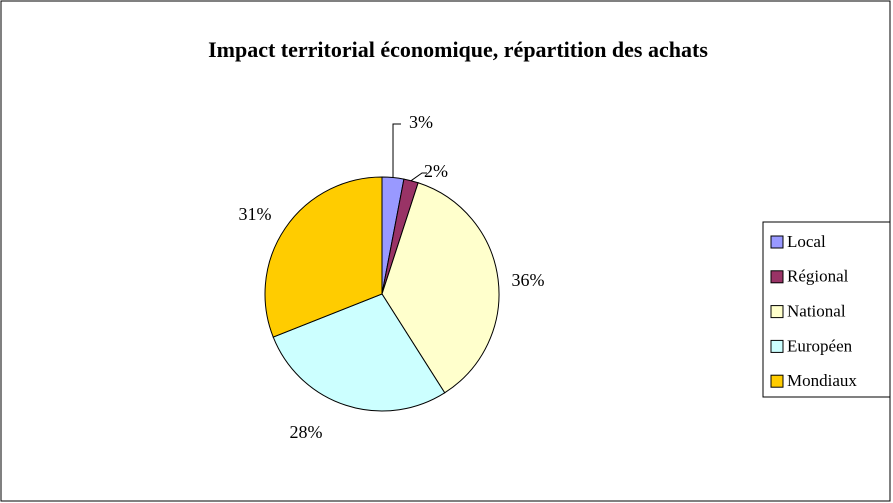 This screenshot has width=893, height=503. Describe the element at coordinates (822, 380) in the screenshot. I see `legend-label: Mondiaux` at that location.